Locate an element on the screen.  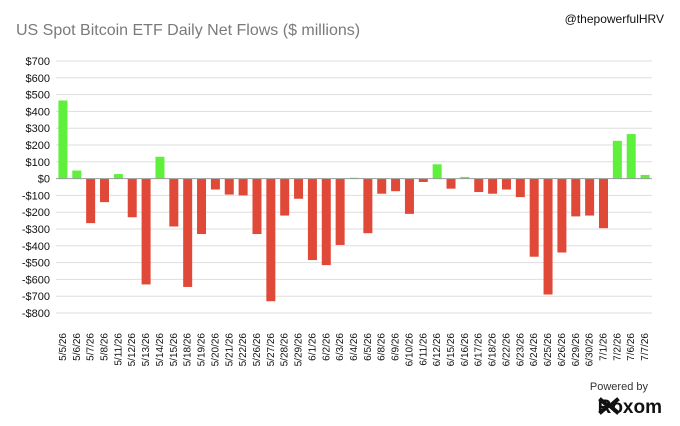
y-tick-label: $0 is located at coordinates (44, 180).